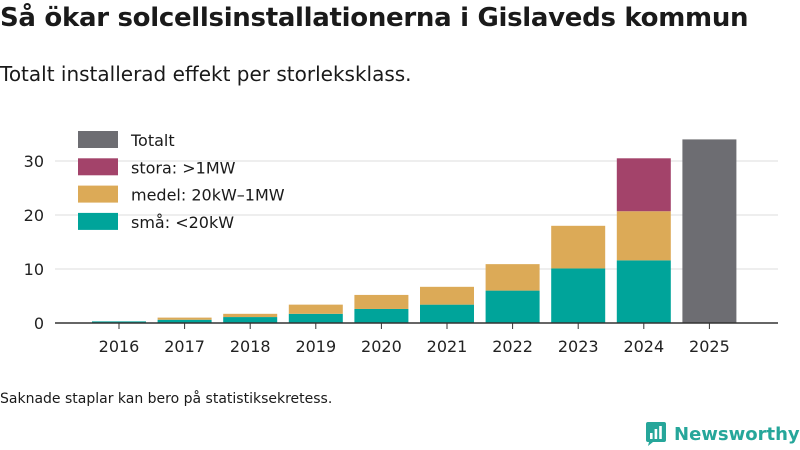 The image size is (800, 450). Describe the element at coordinates (447, 295) in the screenshot. I see `bar-medel-2021` at that location.